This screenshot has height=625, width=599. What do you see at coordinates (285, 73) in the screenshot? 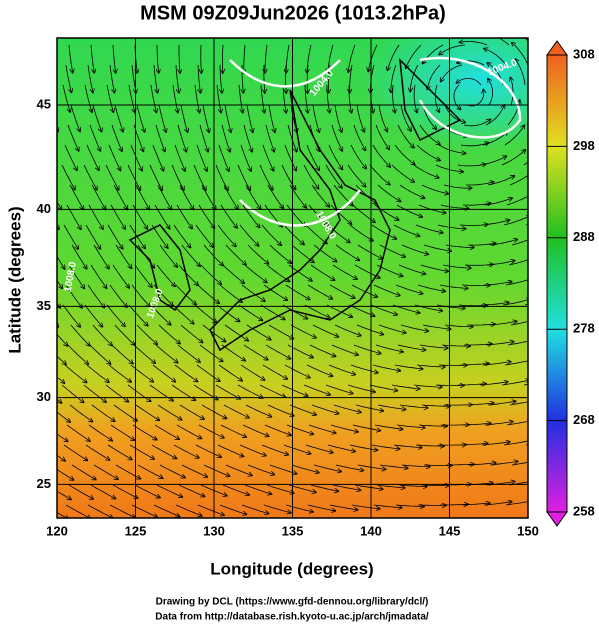
I see `isobar` at bounding box center [285, 73].